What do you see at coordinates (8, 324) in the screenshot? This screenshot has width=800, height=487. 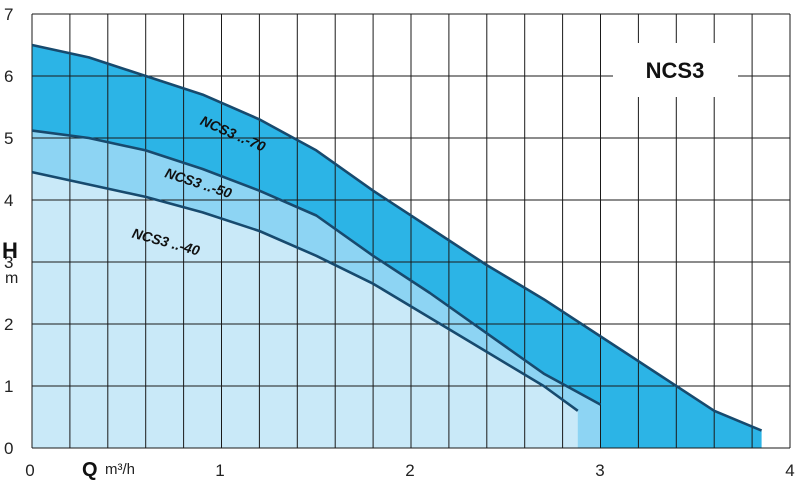 I see `y-tick-label: 2` at bounding box center [8, 324].